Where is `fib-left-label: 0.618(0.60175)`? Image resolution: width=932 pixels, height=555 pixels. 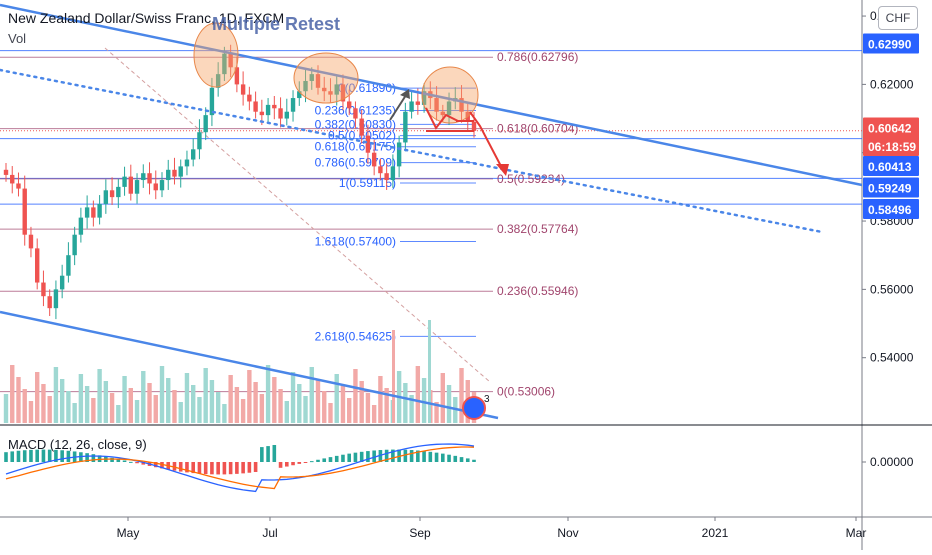
fib-left-label: 0.618(0.60175) is located at coordinates (355, 147).